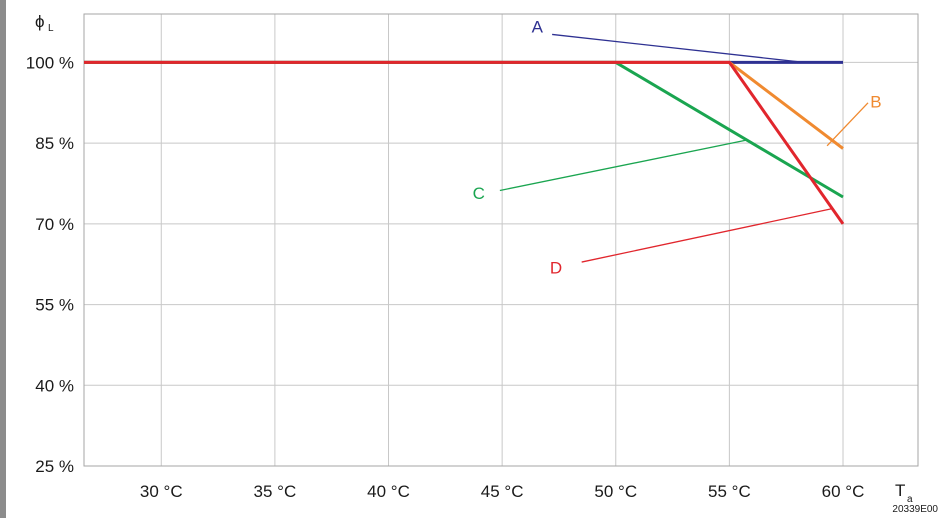 The width and height of the screenshot is (944, 518). I want to click on x-axis-label-subscript: a, so click(910, 499).